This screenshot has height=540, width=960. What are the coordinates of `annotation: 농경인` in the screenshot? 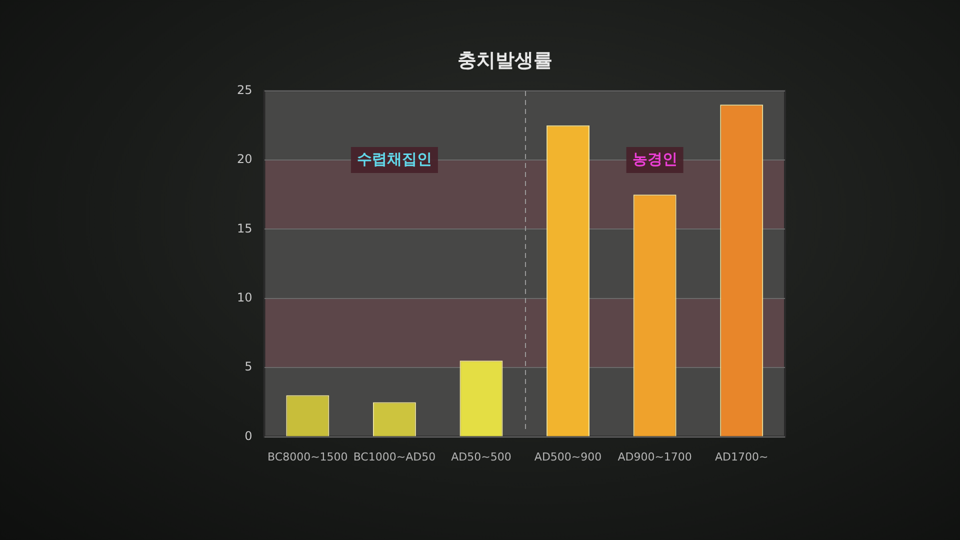 It's located at (655, 159).